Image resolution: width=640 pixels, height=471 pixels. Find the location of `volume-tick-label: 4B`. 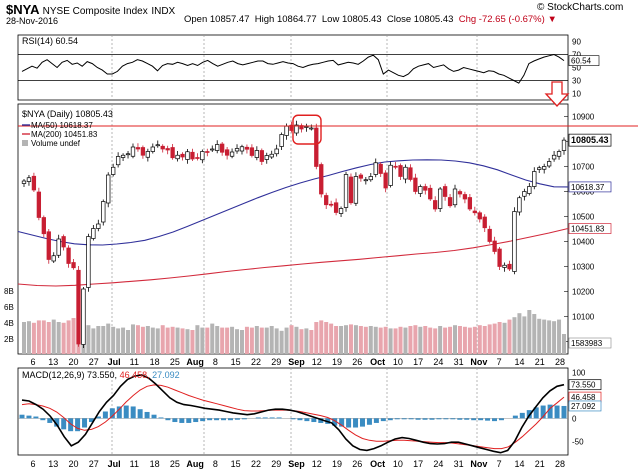

volume-tick-label: 4B is located at coordinates (9, 323).